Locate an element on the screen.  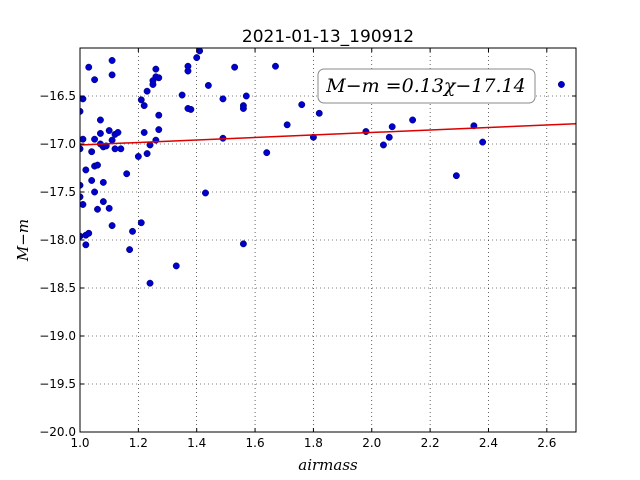
fit-annotation: M−m =0.13χ−17.14 is located at coordinates (426, 86).